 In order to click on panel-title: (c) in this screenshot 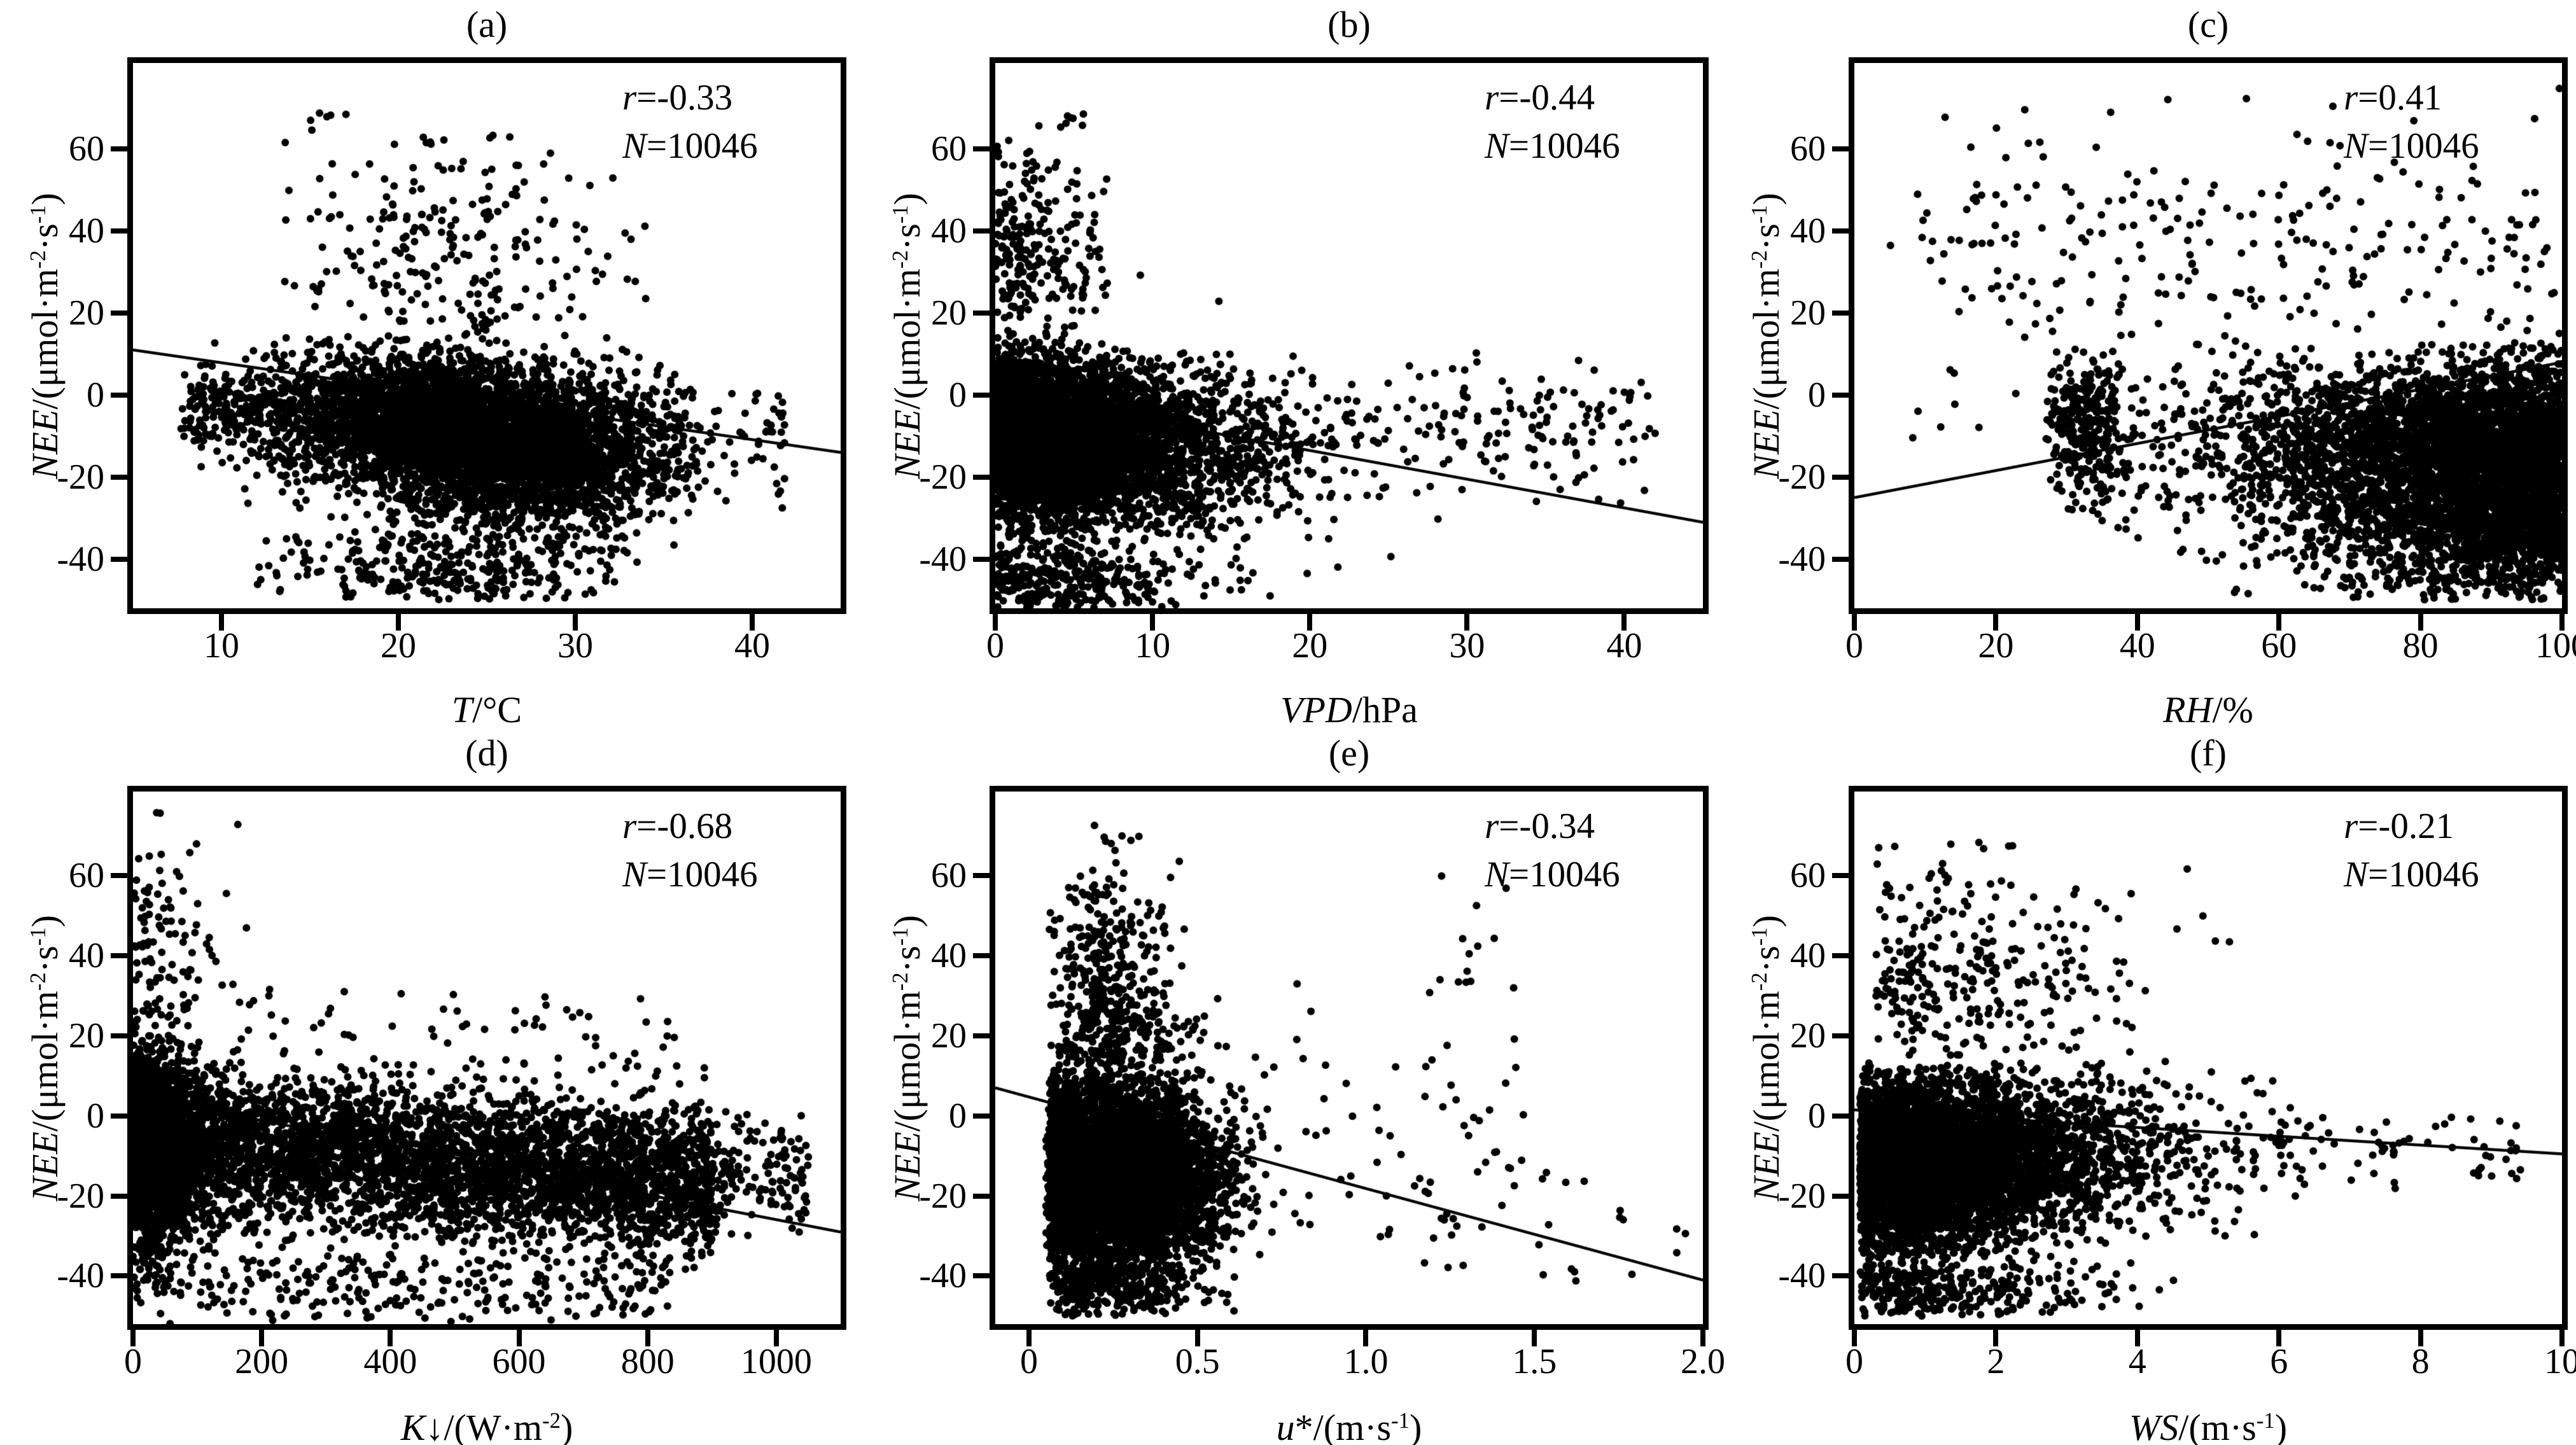, I will do `click(2208, 25)`.